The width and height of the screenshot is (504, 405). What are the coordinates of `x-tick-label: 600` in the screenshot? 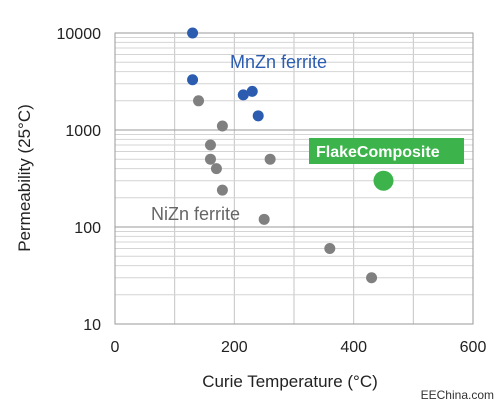 It's located at (473, 347).